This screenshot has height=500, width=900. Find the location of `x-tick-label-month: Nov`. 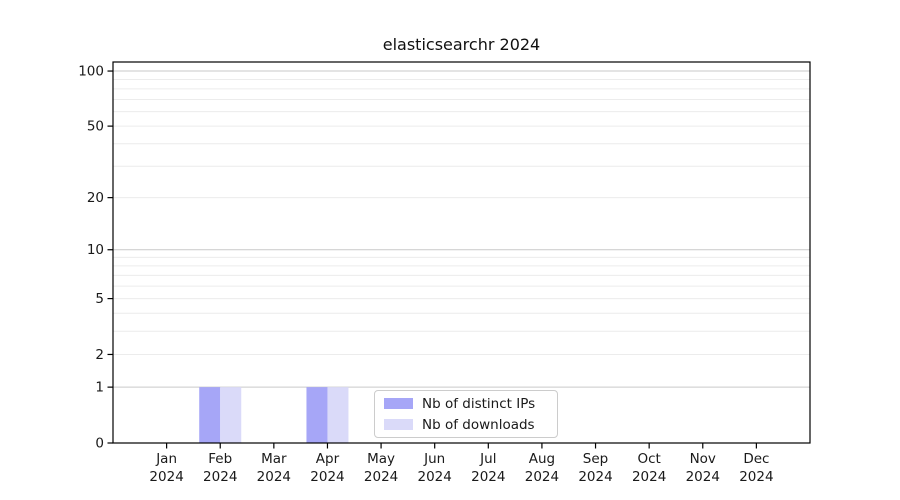

x-tick-label-month: Nov is located at coordinates (703, 459).